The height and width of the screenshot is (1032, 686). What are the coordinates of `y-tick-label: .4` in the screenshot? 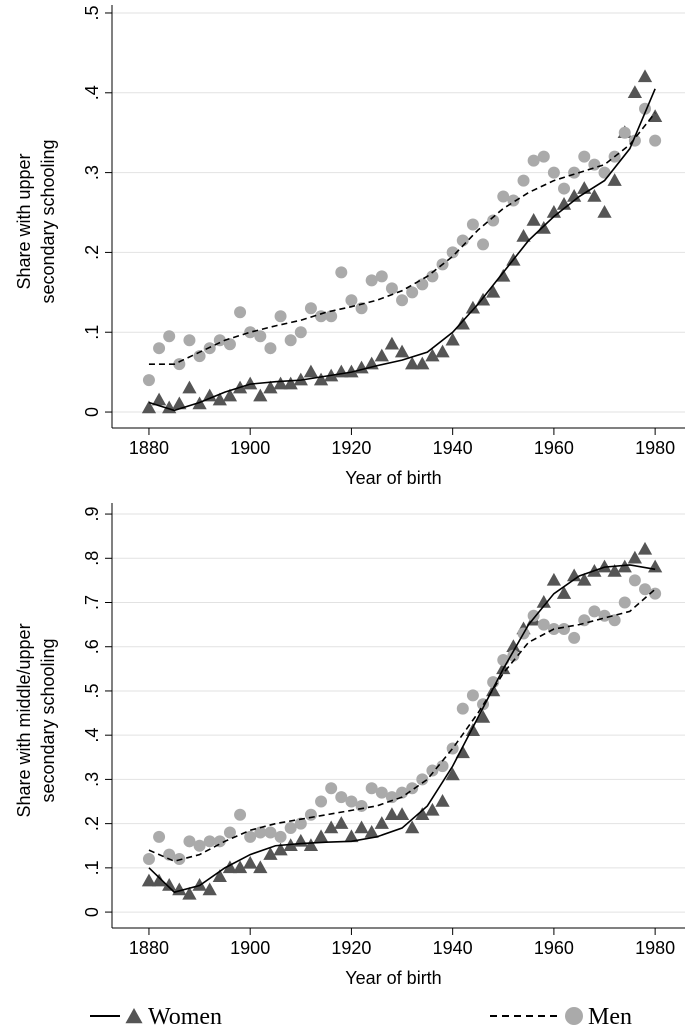 It's located at (92, 735).